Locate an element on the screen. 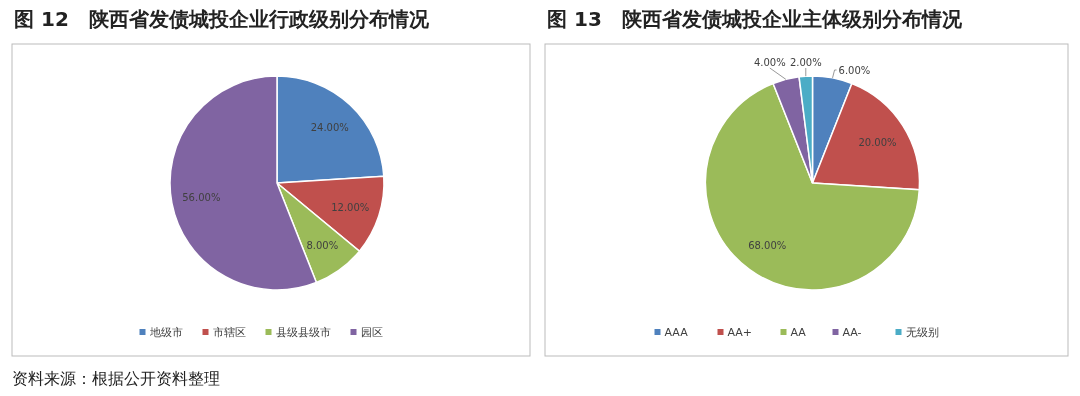  chart-title: 图 12 陕西省发债城投企业行政级别分布情况 is located at coordinates (222, 19).